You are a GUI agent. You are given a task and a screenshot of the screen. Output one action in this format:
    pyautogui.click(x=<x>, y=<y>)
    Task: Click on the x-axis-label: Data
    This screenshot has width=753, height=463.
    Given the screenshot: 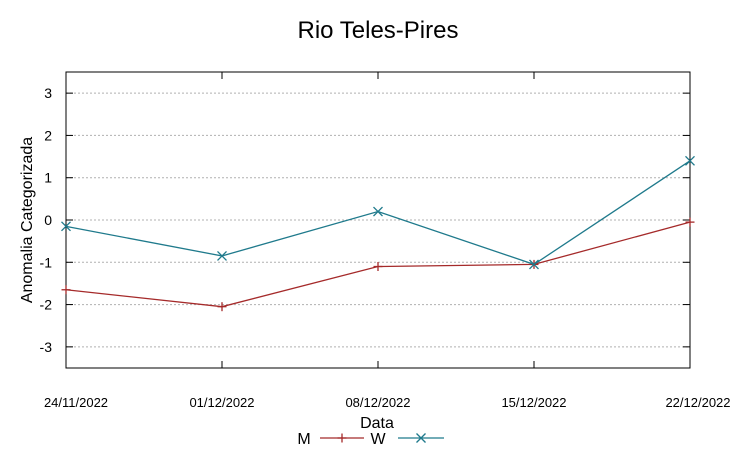 What is the action you would take?
    pyautogui.click(x=377, y=423)
    